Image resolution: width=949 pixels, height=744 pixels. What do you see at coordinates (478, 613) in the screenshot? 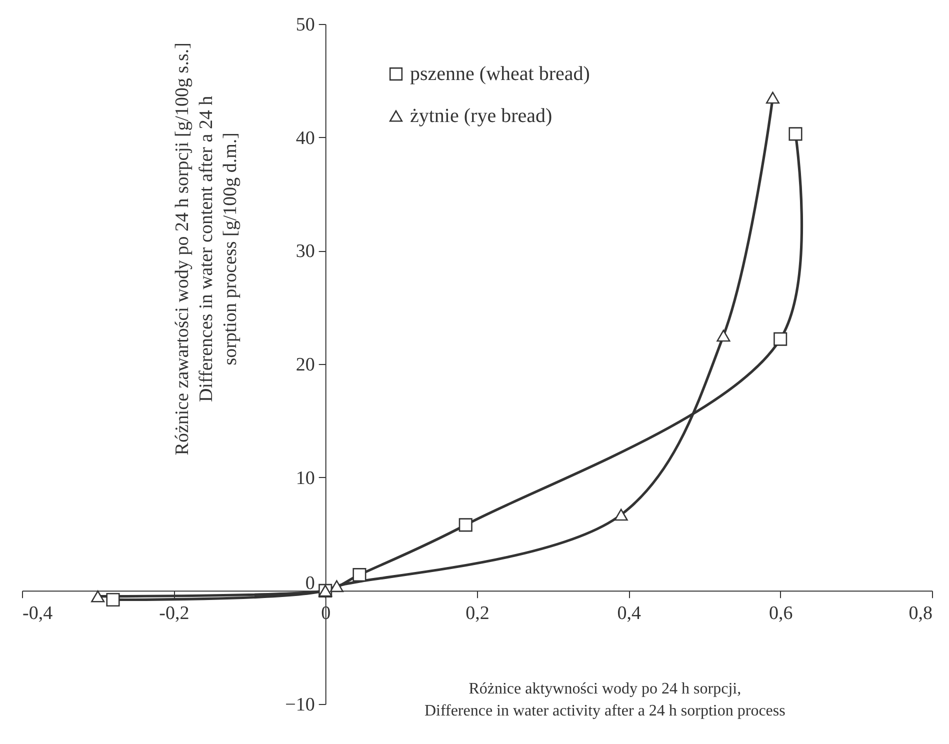
I see `x-tick-label: 0,2` at bounding box center [478, 613].